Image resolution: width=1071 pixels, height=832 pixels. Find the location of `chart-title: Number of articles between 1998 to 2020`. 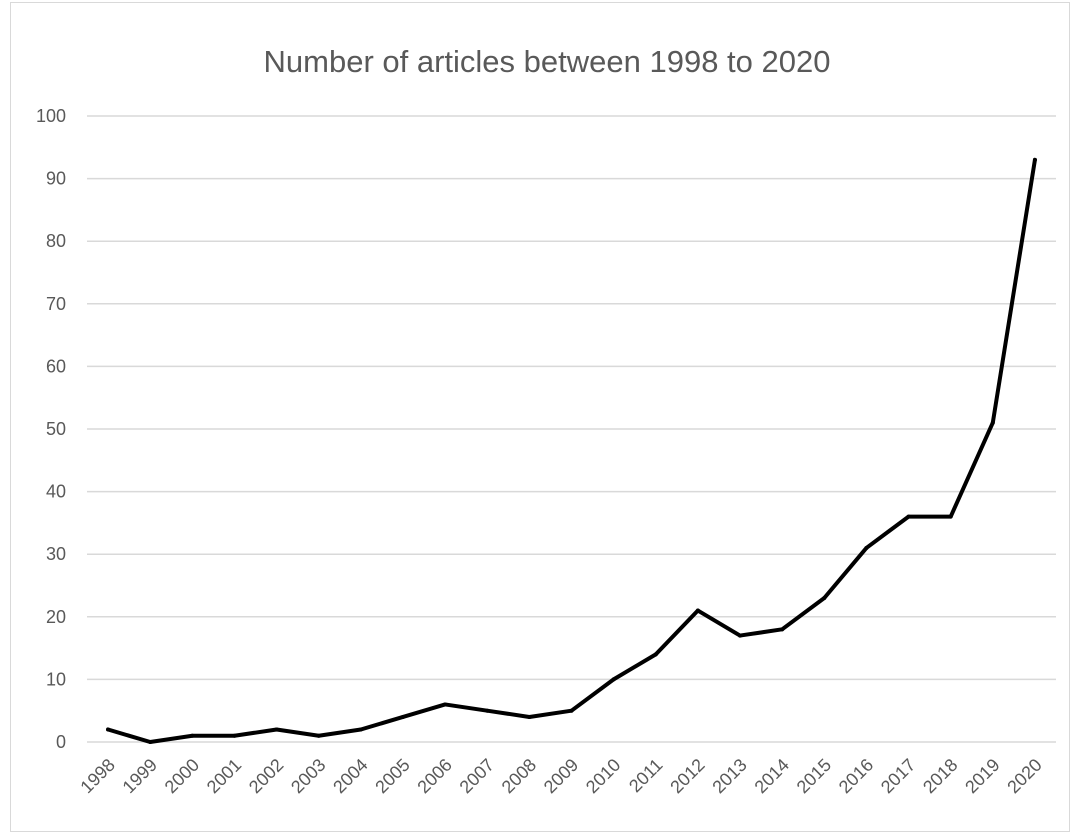

chart-title: Number of articles between 1998 to 2020 is located at coordinates (547, 61).